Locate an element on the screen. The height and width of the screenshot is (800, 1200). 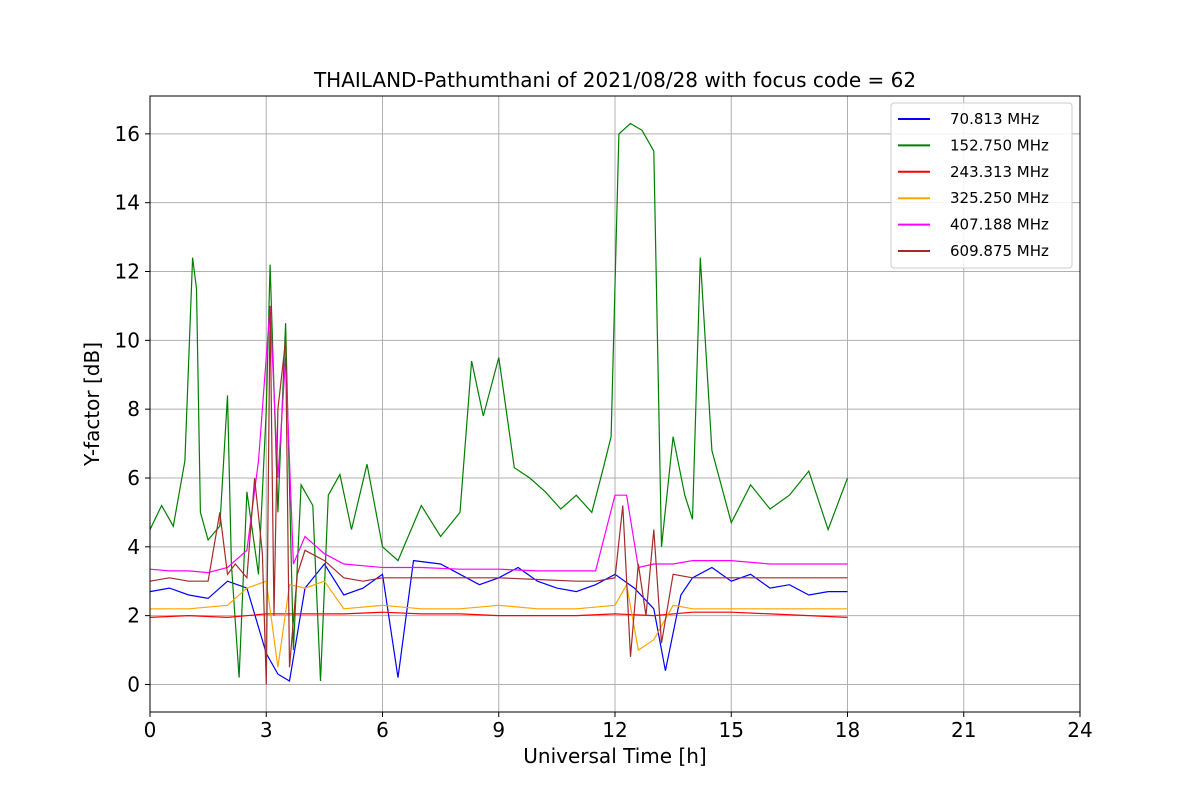
y-axis-label: Y-factor [dB] is located at coordinates (92, 404).